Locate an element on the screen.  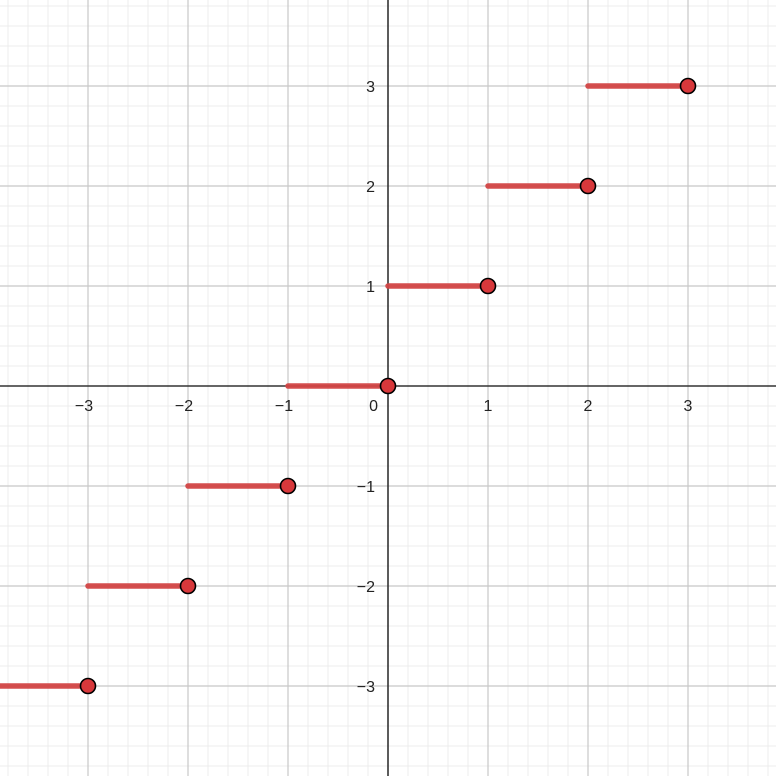
x-tick-label: 3 is located at coordinates (688, 406).